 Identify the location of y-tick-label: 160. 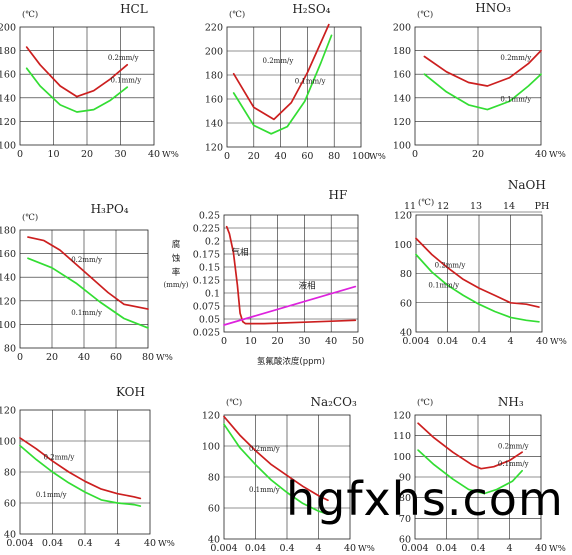
(8, 254).